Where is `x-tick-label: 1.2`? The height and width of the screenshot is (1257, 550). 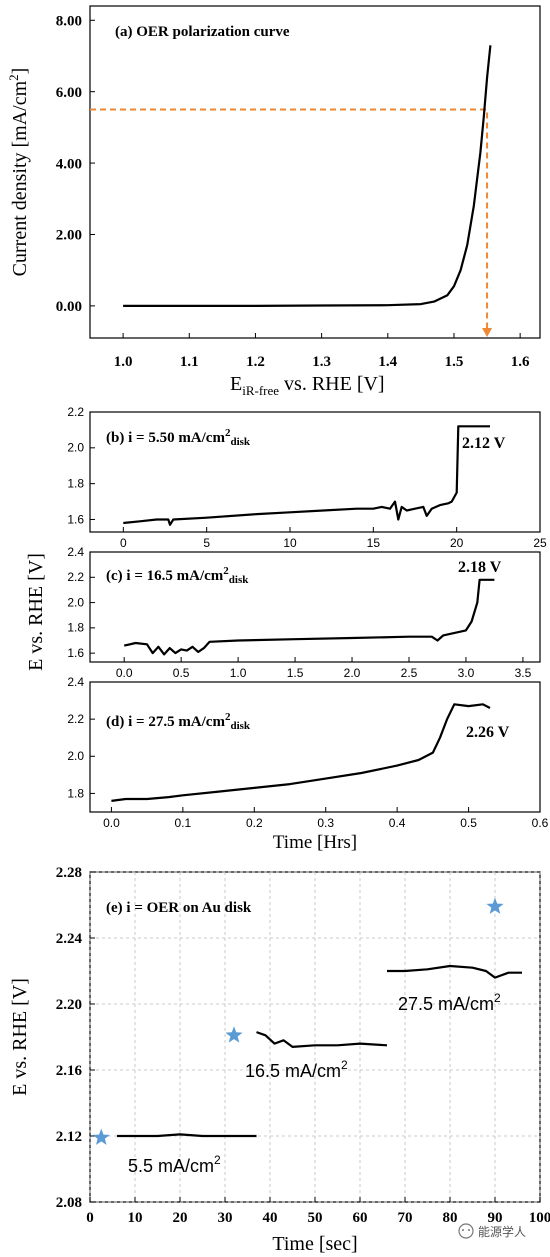
x-tick-label: 1.2 is located at coordinates (255, 362).